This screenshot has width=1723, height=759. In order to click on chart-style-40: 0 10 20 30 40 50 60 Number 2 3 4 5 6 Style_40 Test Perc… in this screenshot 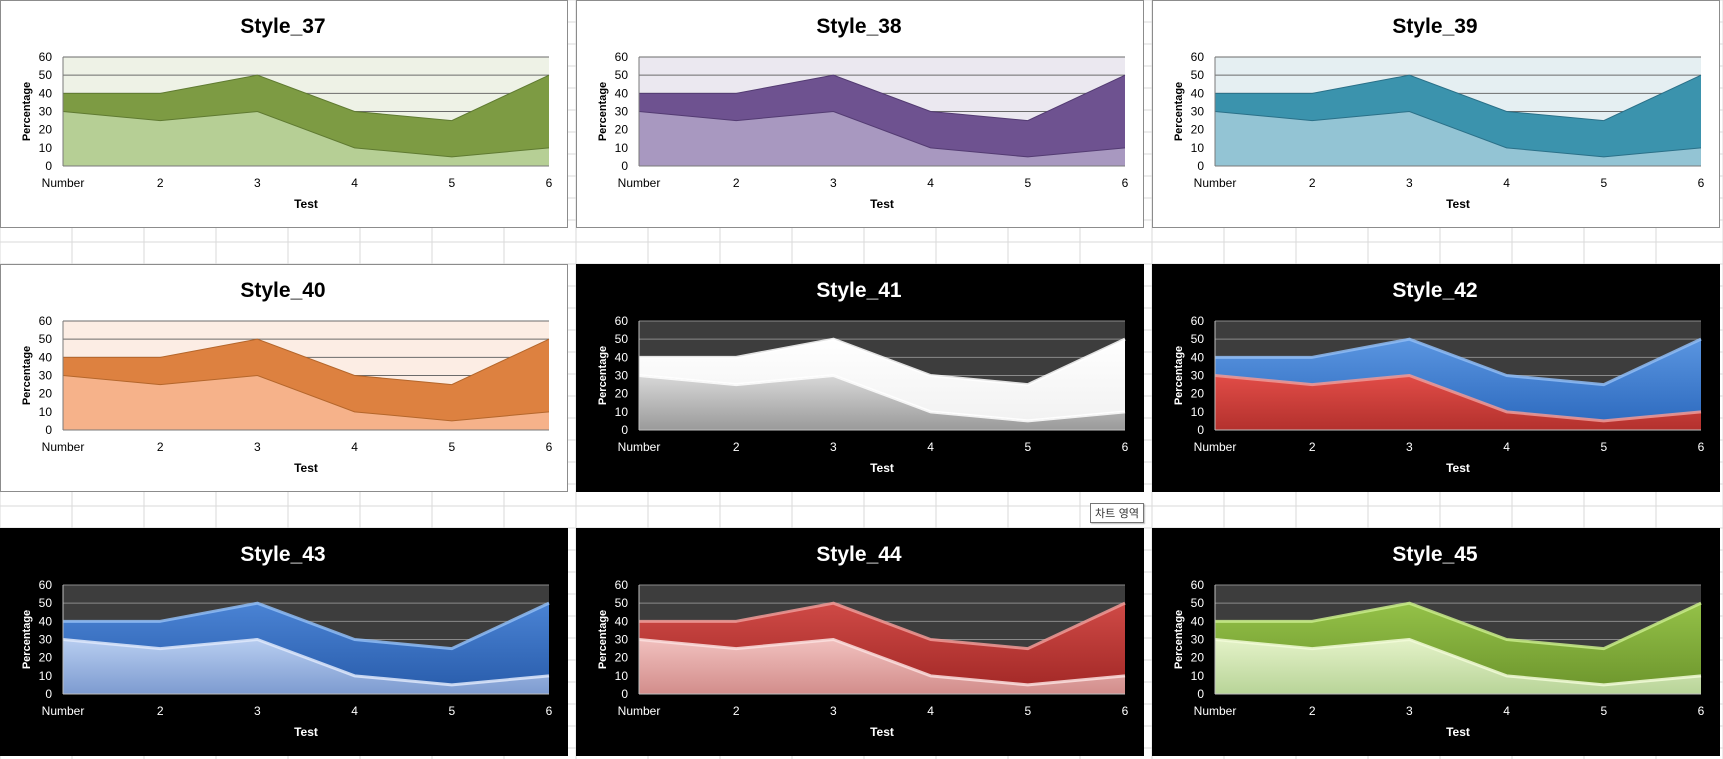, I will do `click(284, 378)`.